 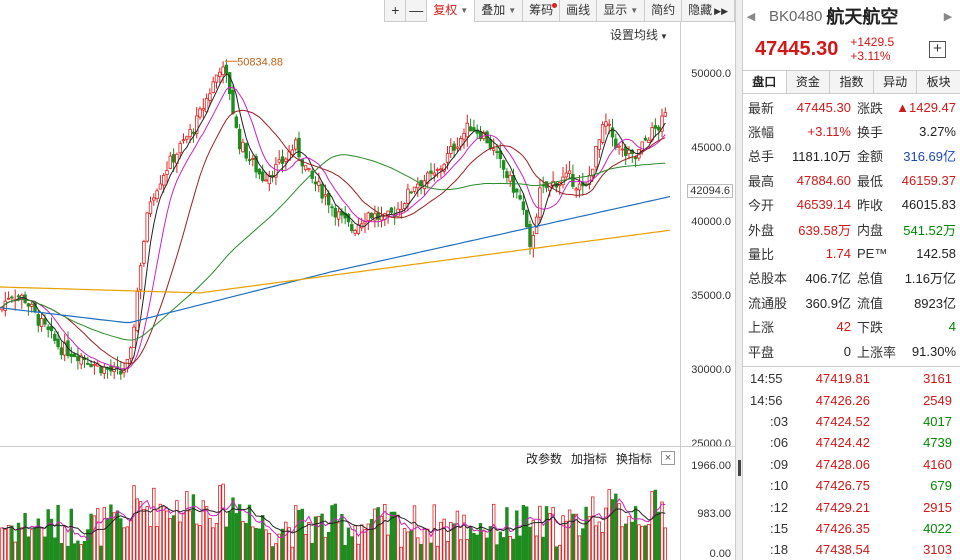 I want to click on change-percent: +3.11%, so click(x=870, y=56).